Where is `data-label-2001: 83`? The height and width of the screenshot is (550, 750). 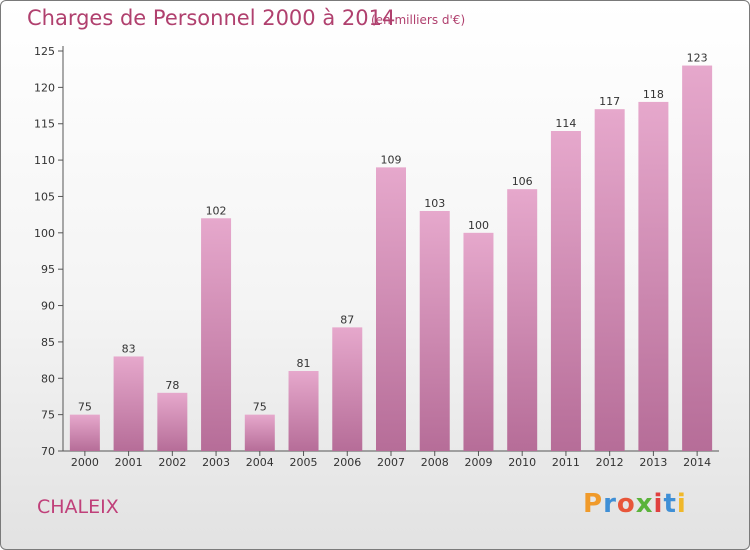
data-label-2001: 83 is located at coordinates (129, 348).